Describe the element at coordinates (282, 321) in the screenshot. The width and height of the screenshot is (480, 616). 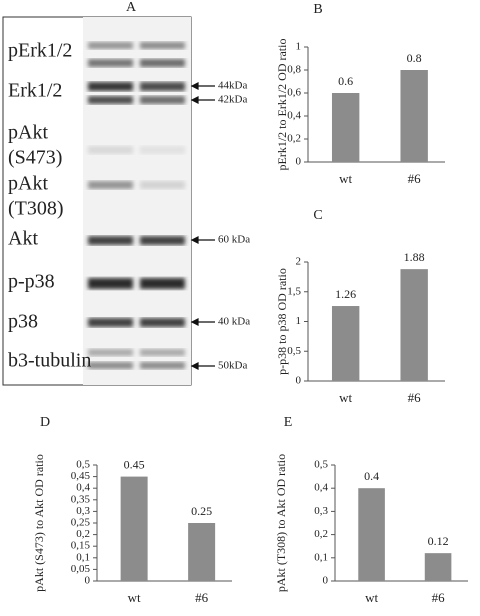
I see `y-axis-label: p-p38 to p38 OD ratio` at that location.